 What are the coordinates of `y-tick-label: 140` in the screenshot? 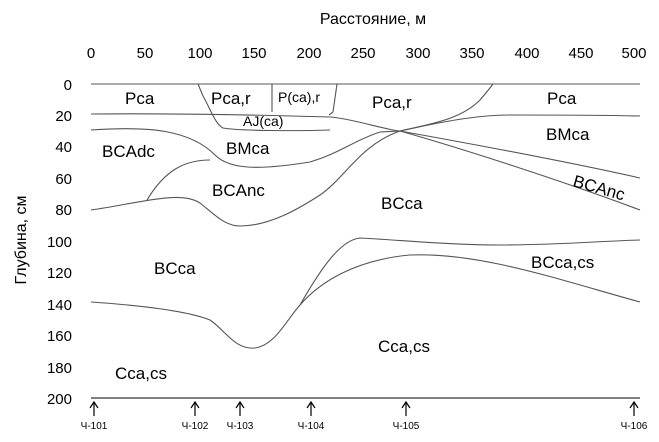 It's located at (59, 305).